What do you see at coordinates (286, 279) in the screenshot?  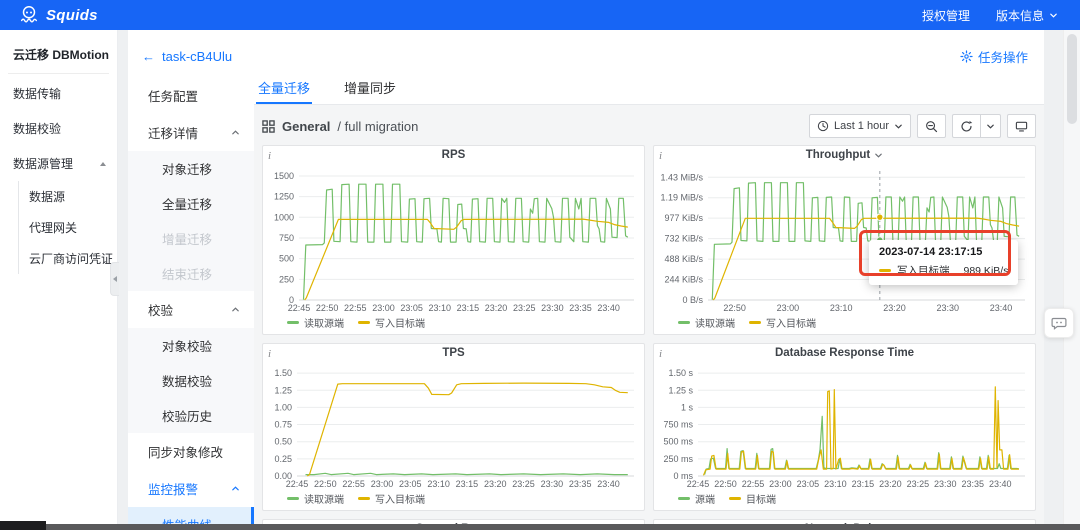 I see `svg-text: 250` at bounding box center [286, 279].